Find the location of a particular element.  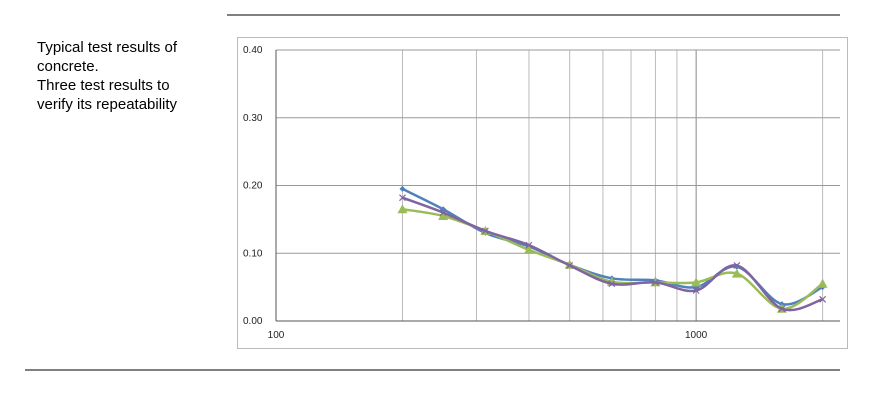

line-series is located at coordinates (613, 259).